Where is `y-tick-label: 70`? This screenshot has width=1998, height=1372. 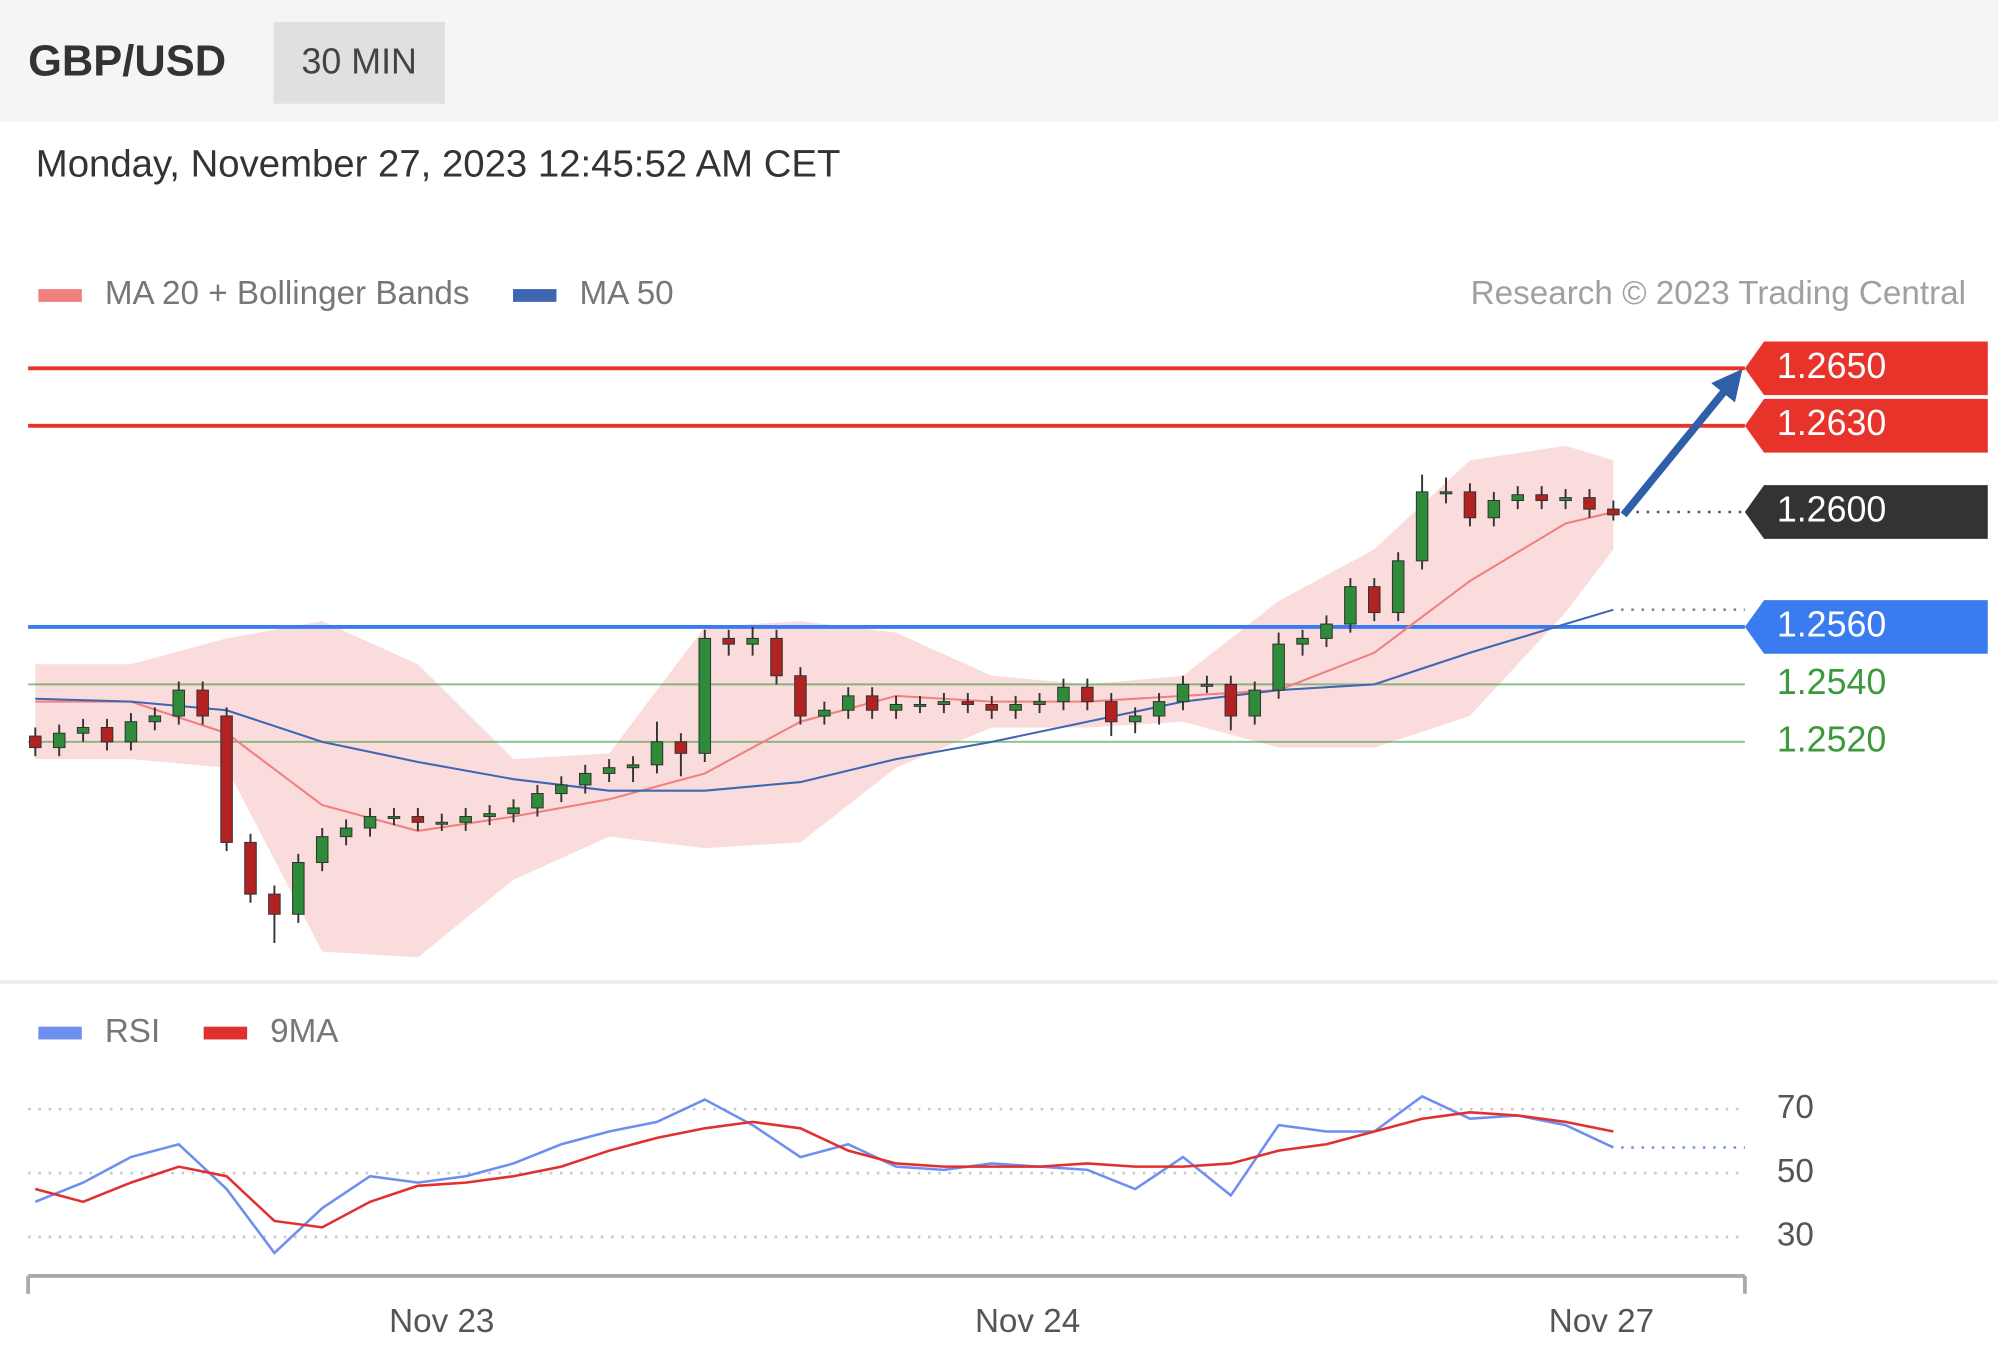 y-tick-label: 70 is located at coordinates (1795, 1107).